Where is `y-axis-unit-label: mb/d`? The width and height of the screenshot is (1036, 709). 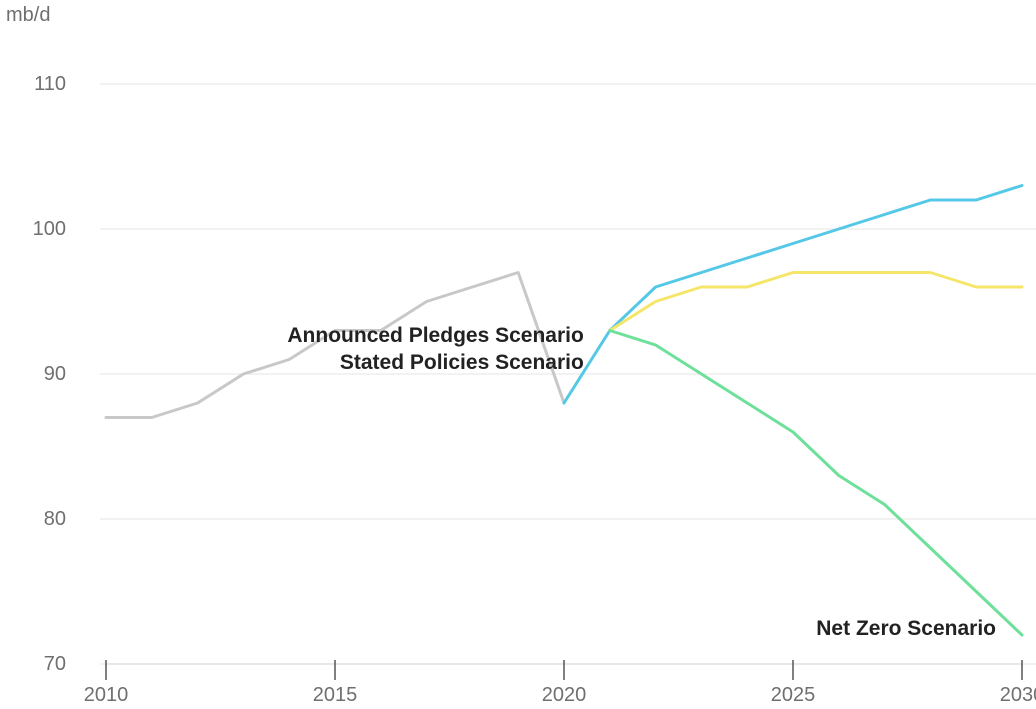
y-axis-unit-label: mb/d is located at coordinates (28, 15).